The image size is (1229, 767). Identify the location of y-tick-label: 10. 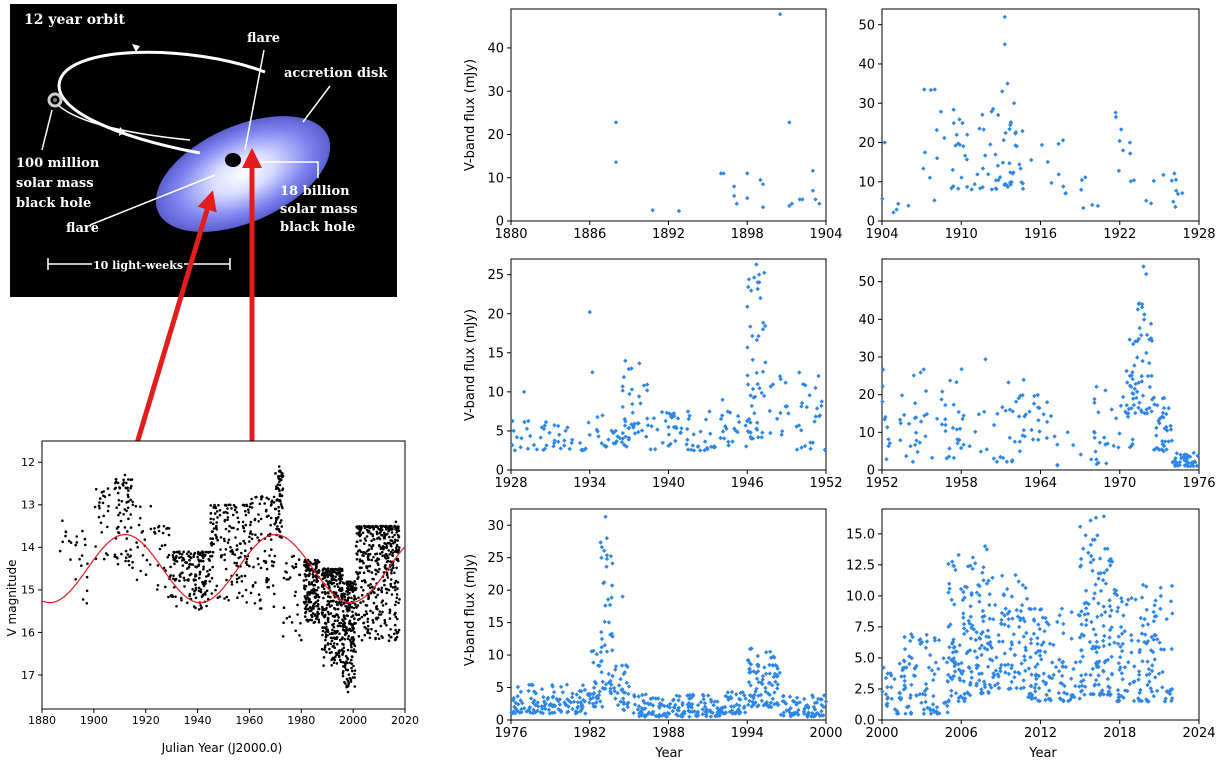
(866, 433).